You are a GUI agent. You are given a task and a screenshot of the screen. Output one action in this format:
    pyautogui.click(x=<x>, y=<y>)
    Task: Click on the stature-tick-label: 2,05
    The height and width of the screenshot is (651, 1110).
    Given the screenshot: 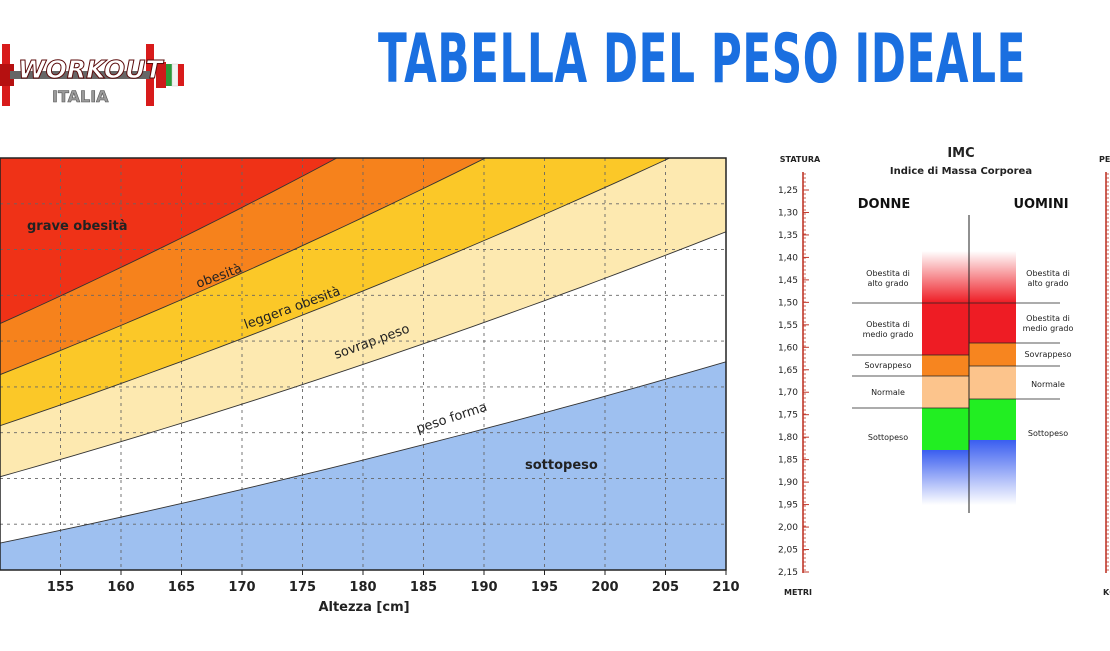 What is the action you would take?
    pyautogui.click(x=788, y=551)
    